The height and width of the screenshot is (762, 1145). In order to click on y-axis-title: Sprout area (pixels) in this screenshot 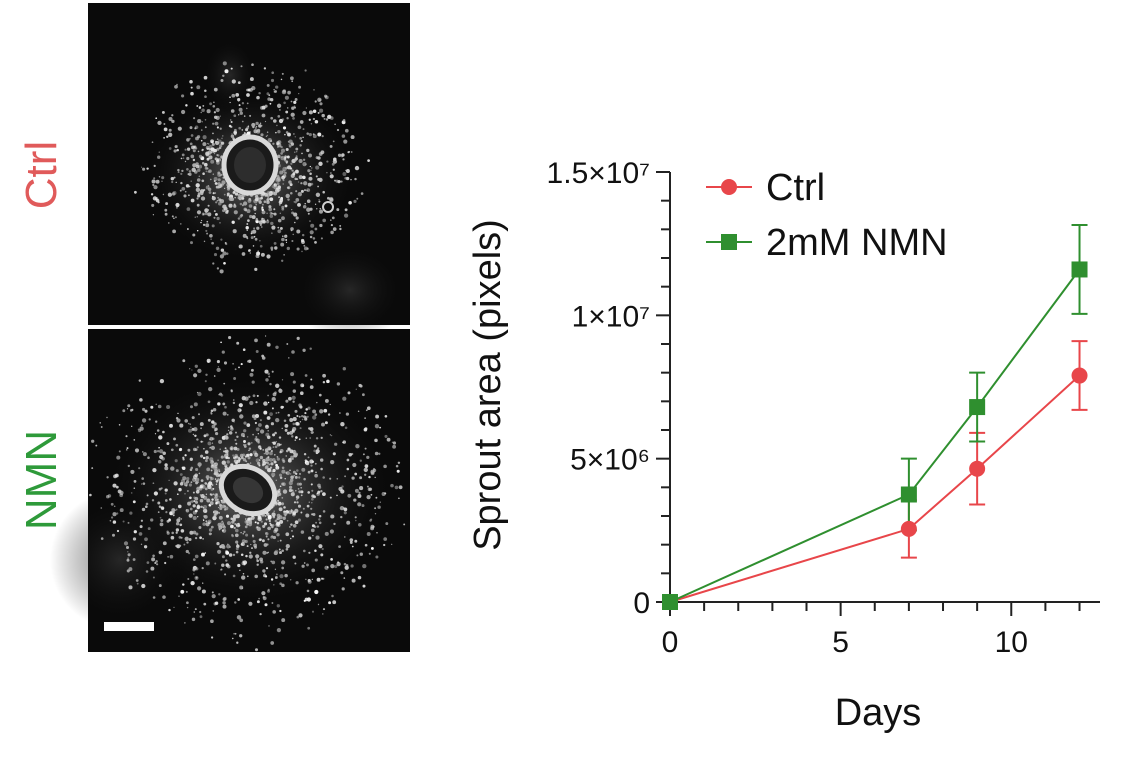, I will do `click(488, 385)`.